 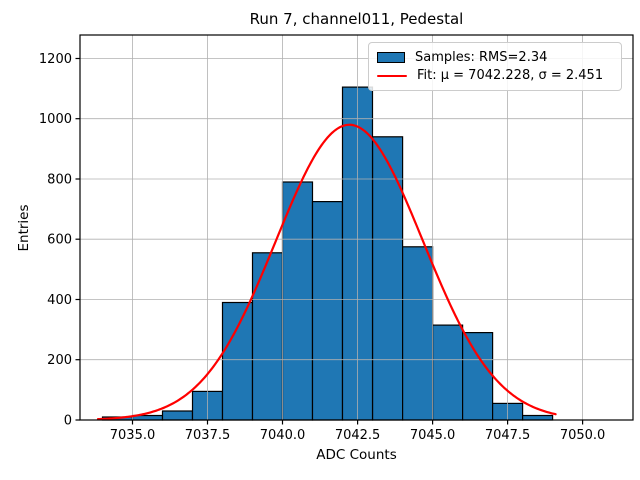 I want to click on y-tick-label: 1200, so click(x=55, y=59).